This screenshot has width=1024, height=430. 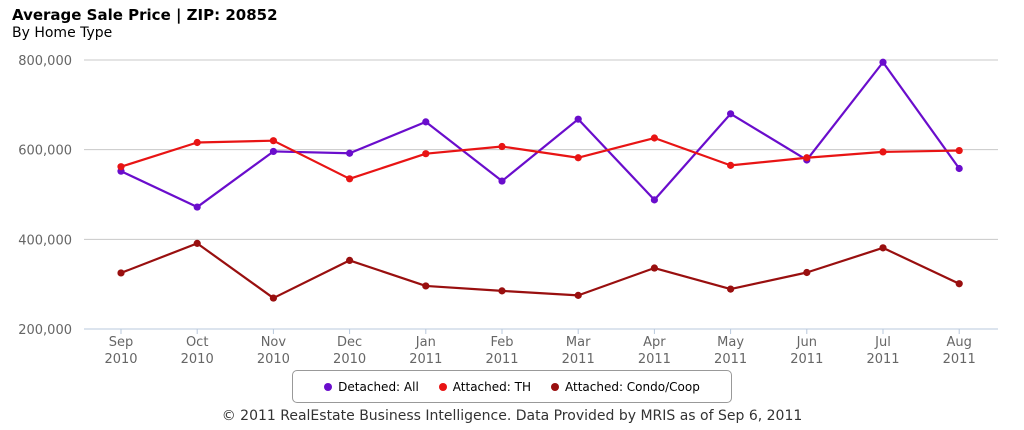 What do you see at coordinates (654, 351) in the screenshot?
I see `x-tick-label: Apr 2011` at bounding box center [654, 351].